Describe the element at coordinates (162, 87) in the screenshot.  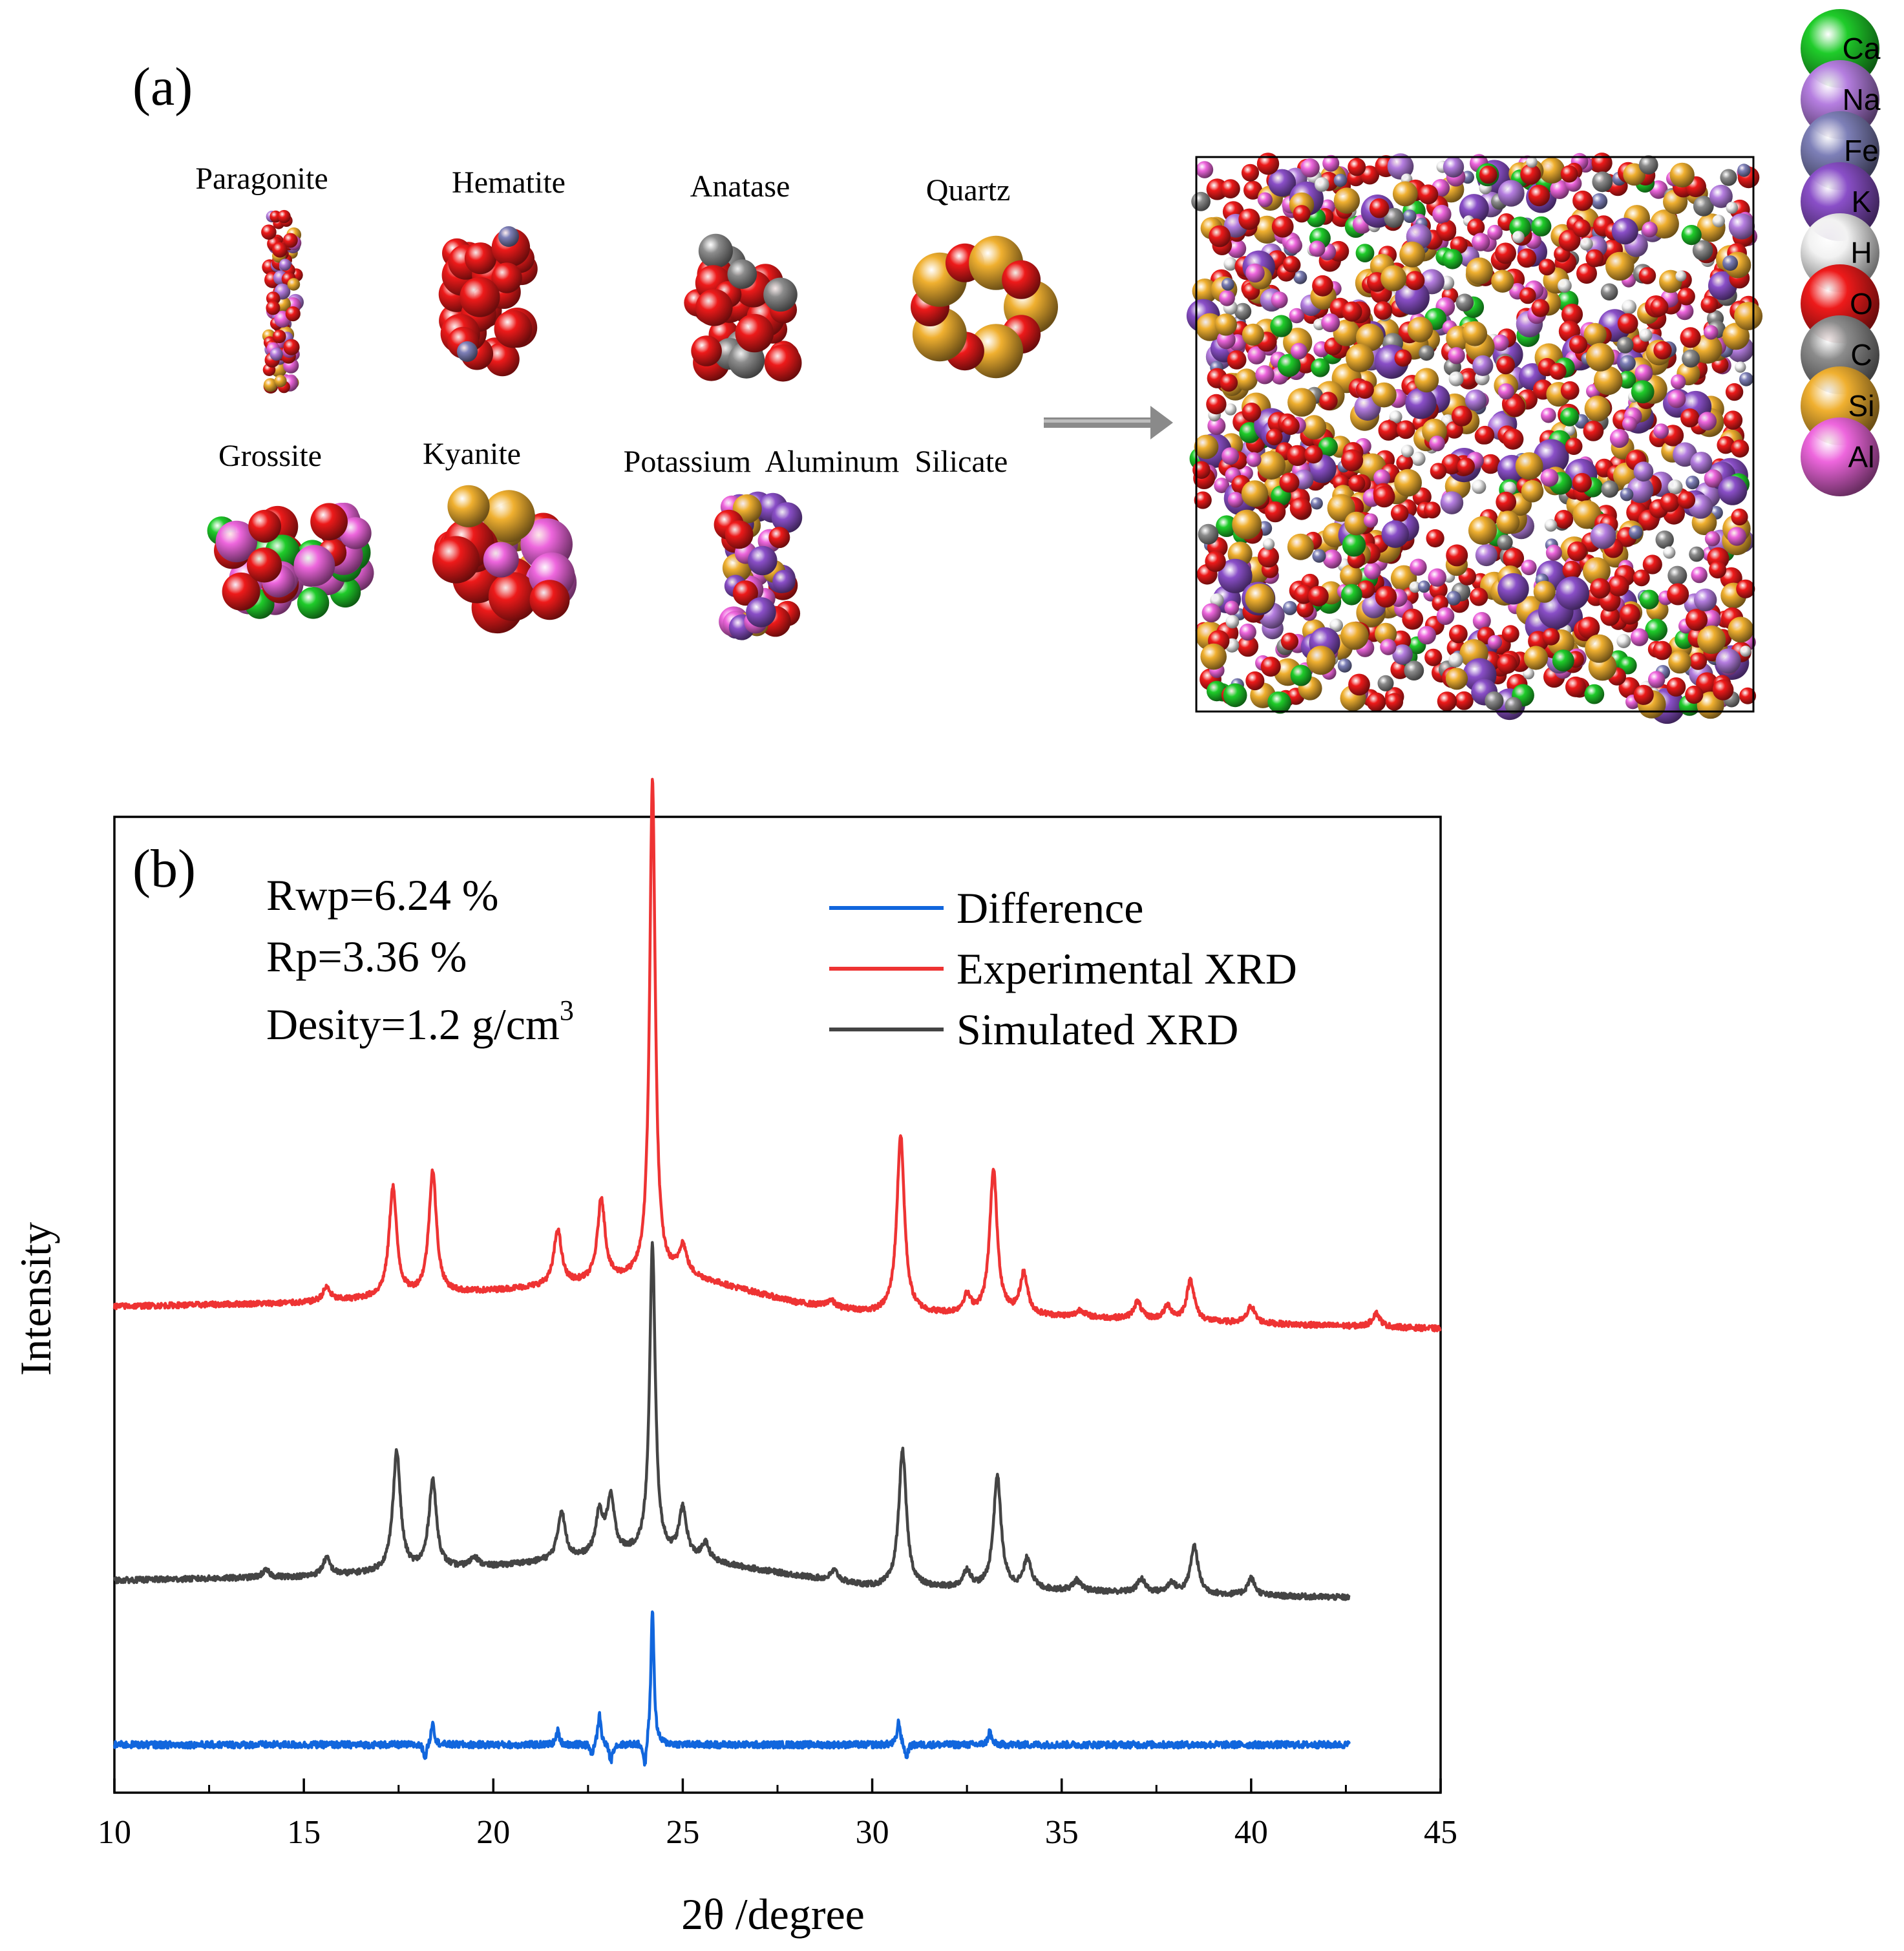
I see `panel-a-label: (a)` at that location.